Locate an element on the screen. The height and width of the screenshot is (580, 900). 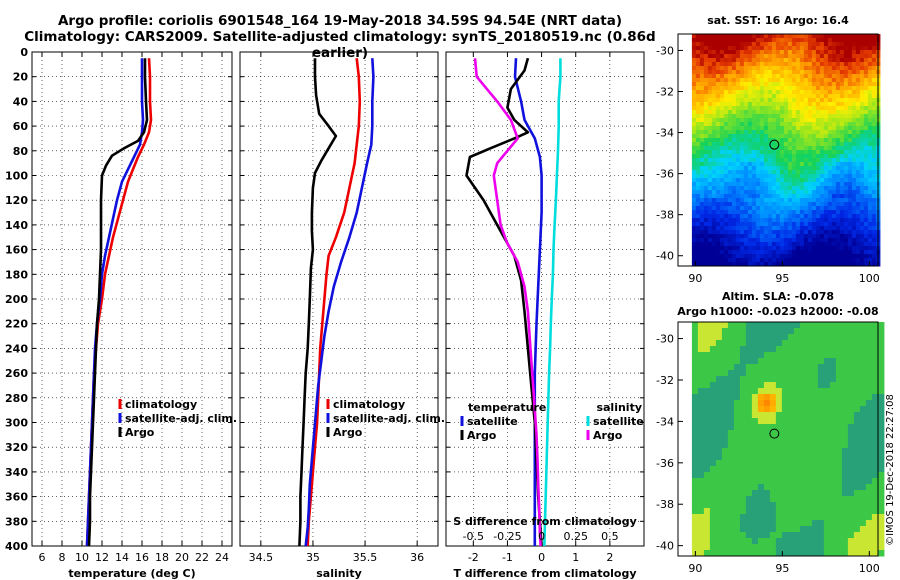
y-tick-label: 400 is located at coordinates (16, 546).